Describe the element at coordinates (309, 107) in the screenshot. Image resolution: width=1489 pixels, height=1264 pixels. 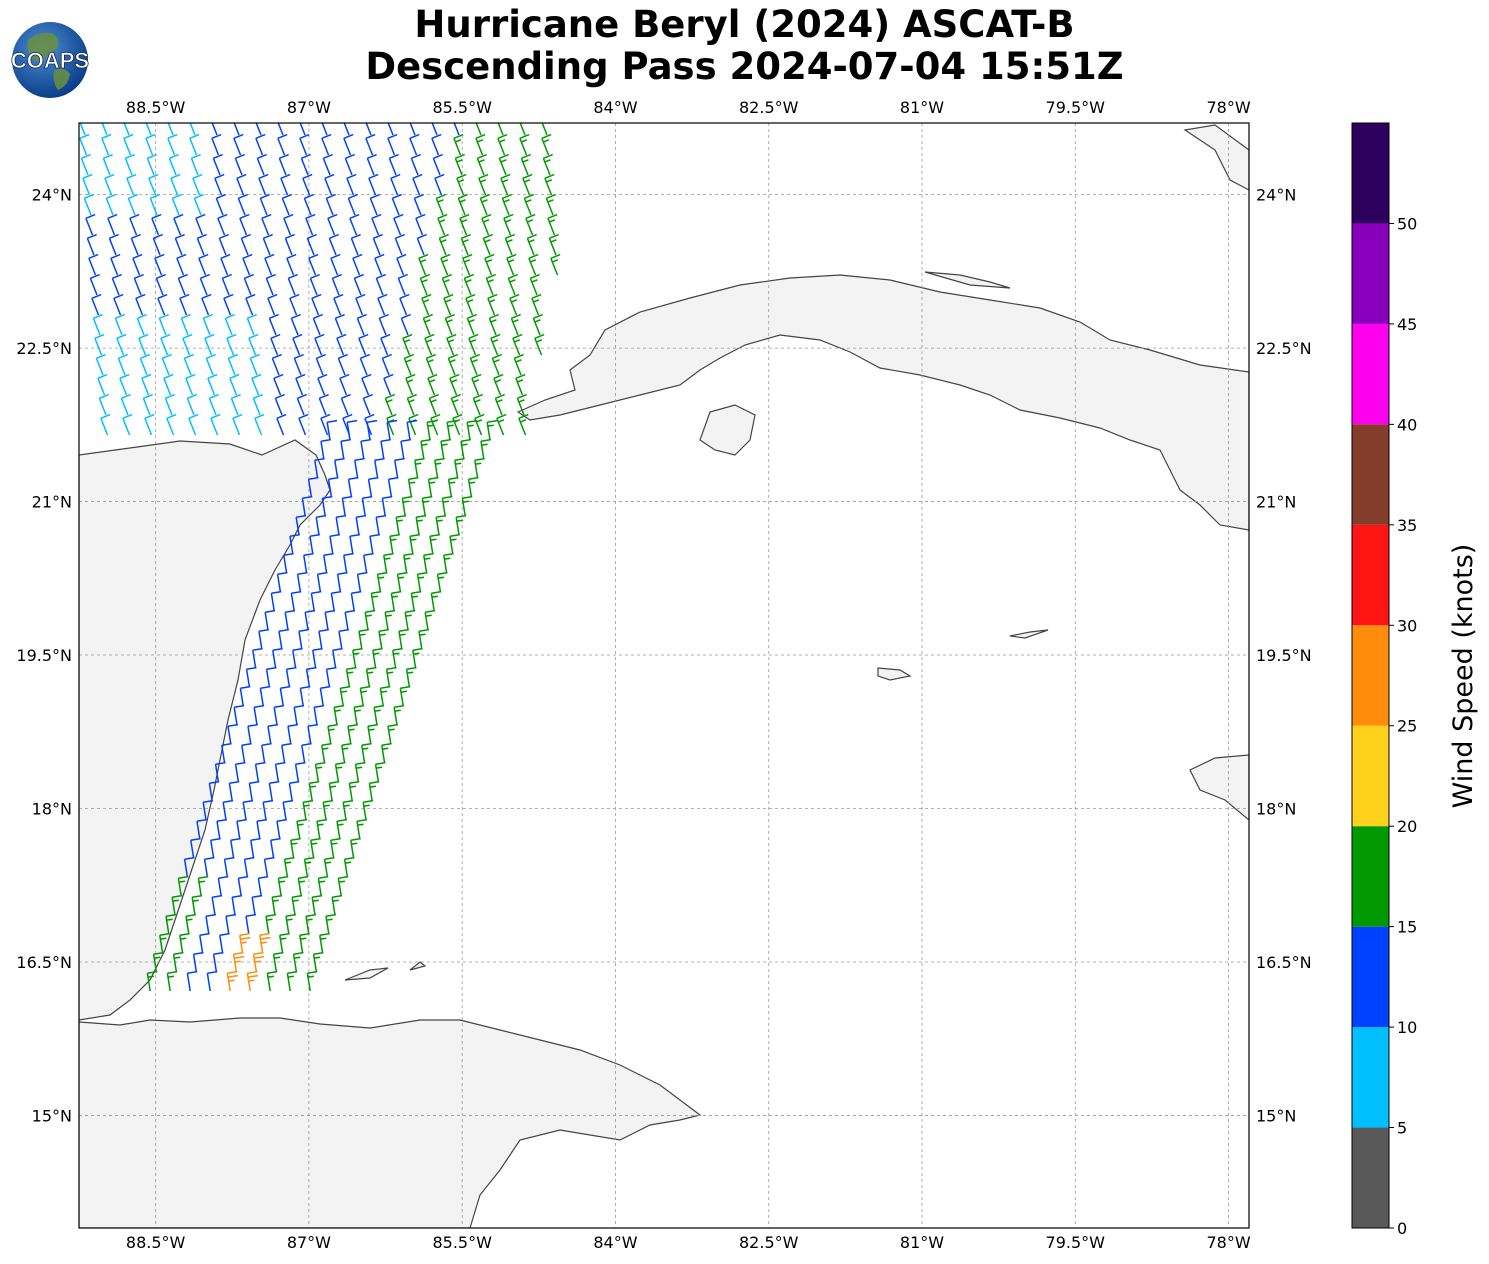
I see `lon-tick-label-top: 87°W` at that location.